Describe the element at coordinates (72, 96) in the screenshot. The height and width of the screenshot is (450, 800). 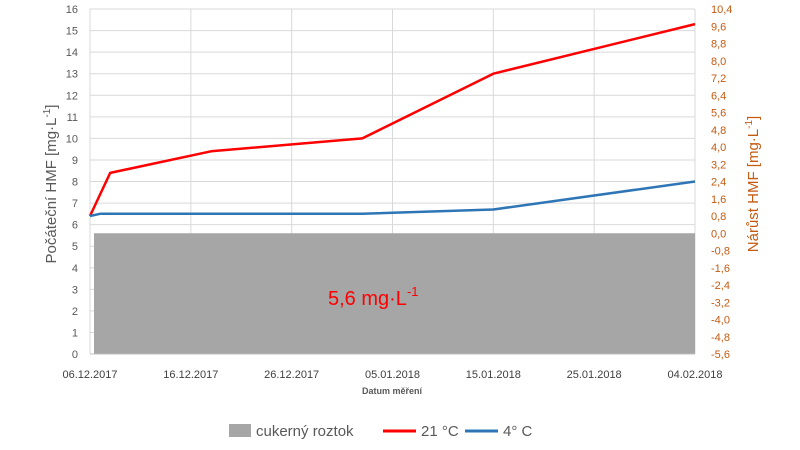
I see `tick-label-left: 12` at that location.